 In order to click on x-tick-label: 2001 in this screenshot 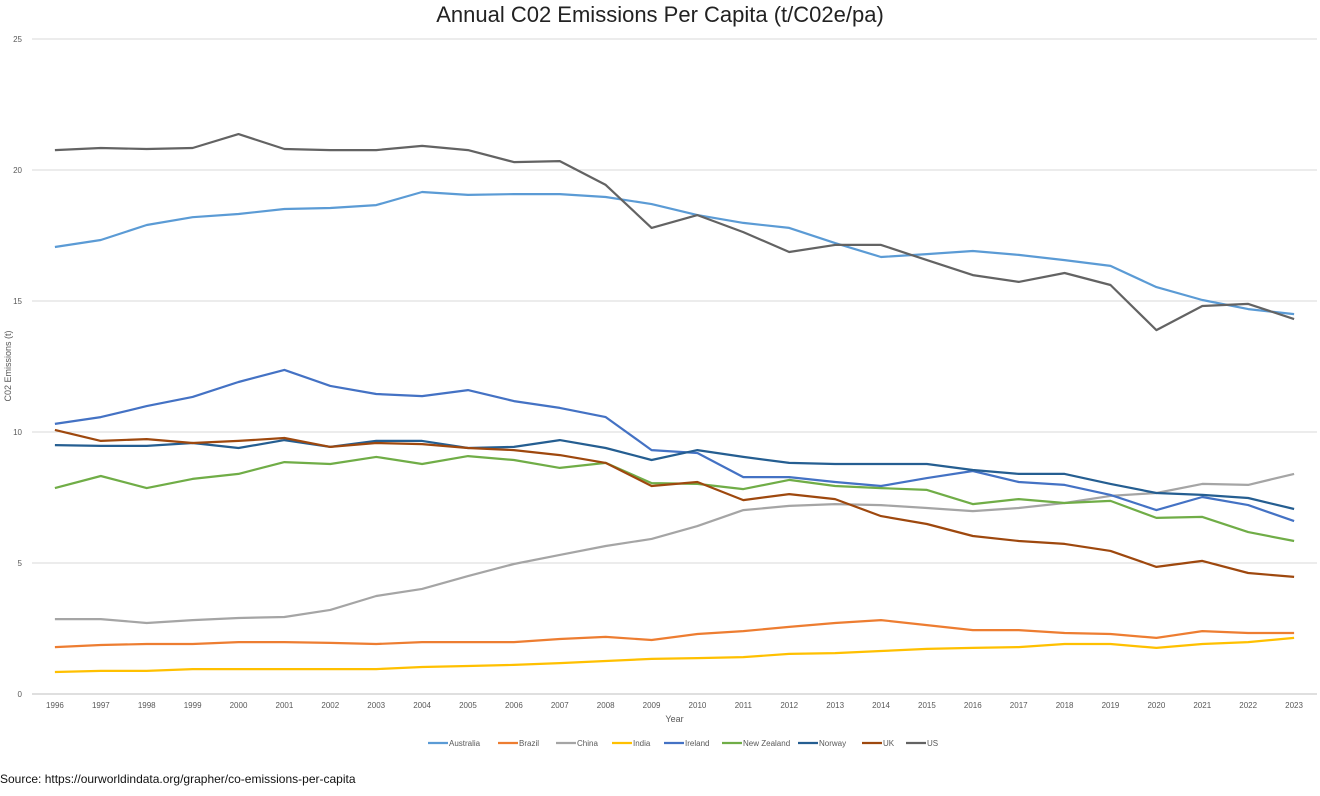, I will do `click(285, 705)`.